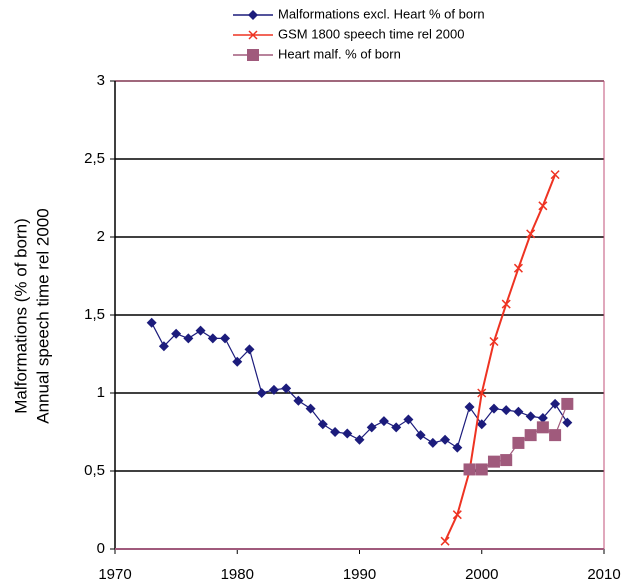  Describe the element at coordinates (603, 574) in the screenshot. I see `x-tick-label: 2010` at that location.